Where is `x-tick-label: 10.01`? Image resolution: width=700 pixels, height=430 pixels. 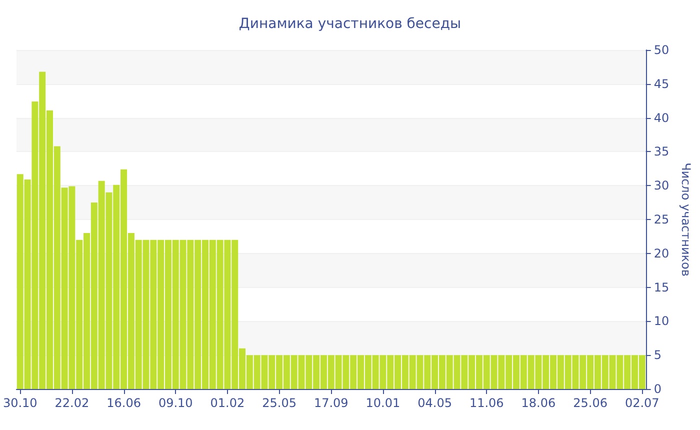 x-tick-label: 10.01 is located at coordinates (383, 403).